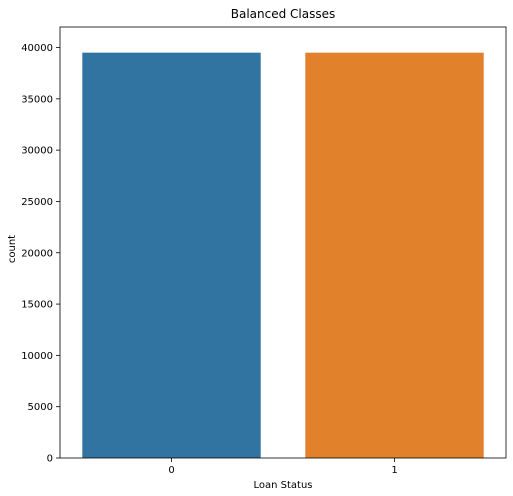 This screenshot has width=513, height=496. I want to click on x-axis-title: Loan Status, so click(282, 485).